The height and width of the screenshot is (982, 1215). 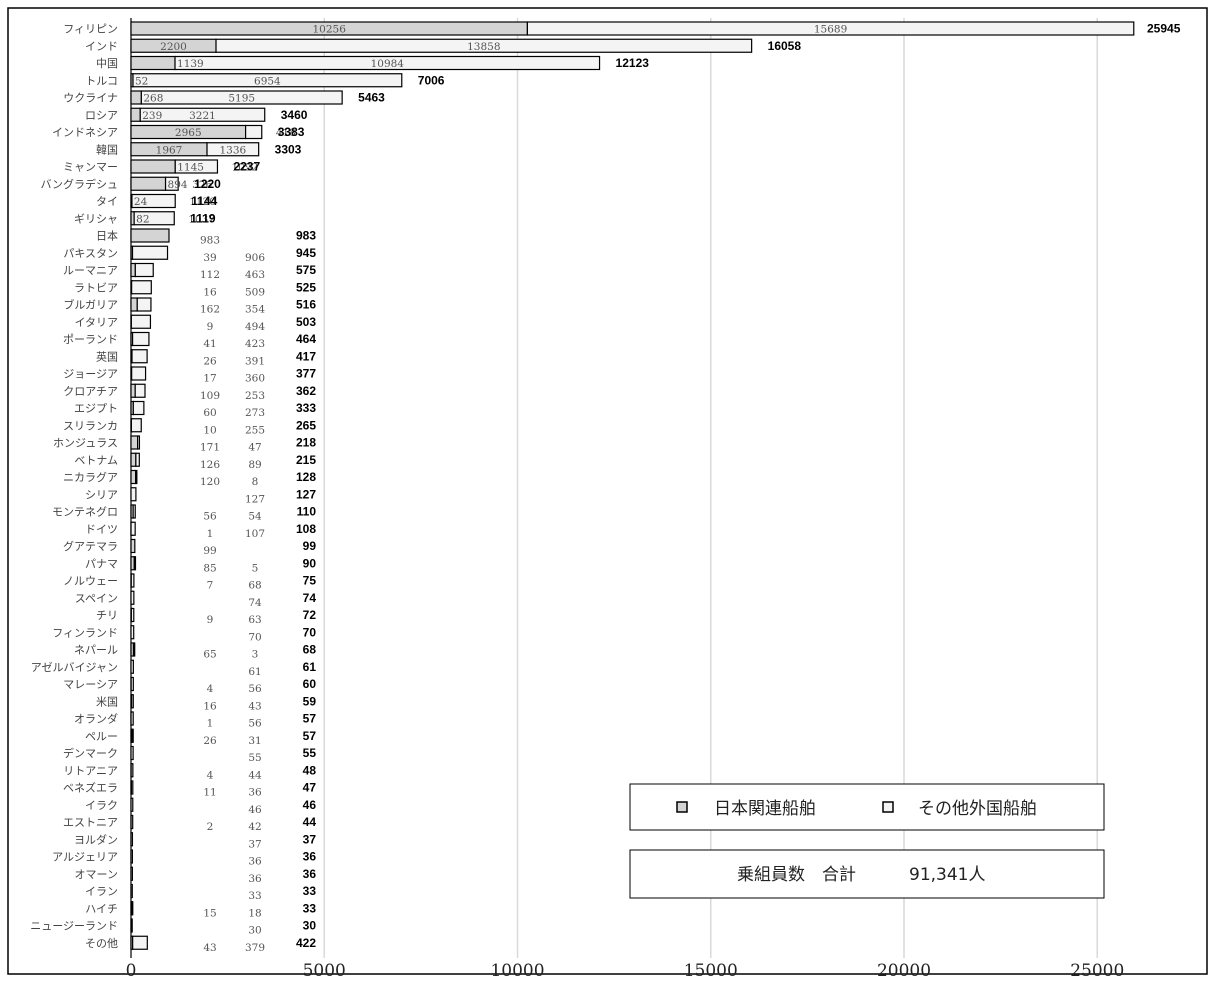 I want to click on category-label: フィリピン, so click(x=90, y=29).